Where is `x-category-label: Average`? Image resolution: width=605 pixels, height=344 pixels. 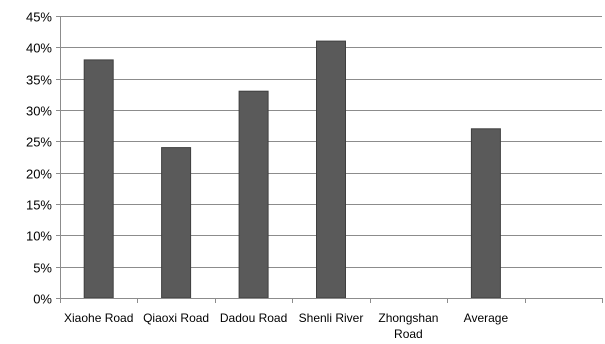
x-category-label: Average is located at coordinates (486, 318).